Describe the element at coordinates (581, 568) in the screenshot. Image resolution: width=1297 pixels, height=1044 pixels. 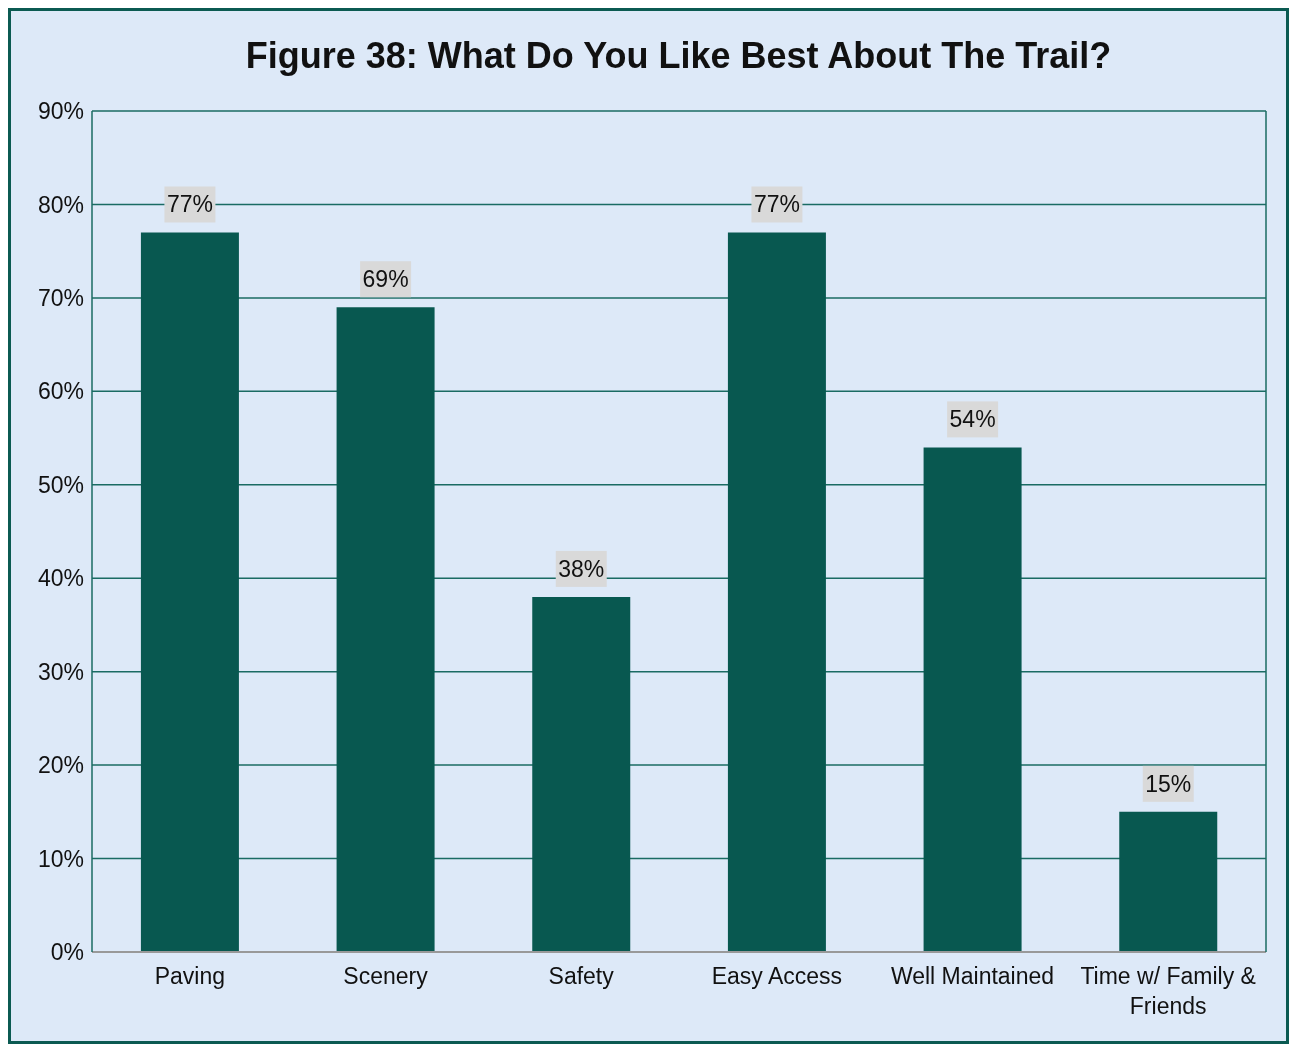
I see `data-label: 38%` at that location.